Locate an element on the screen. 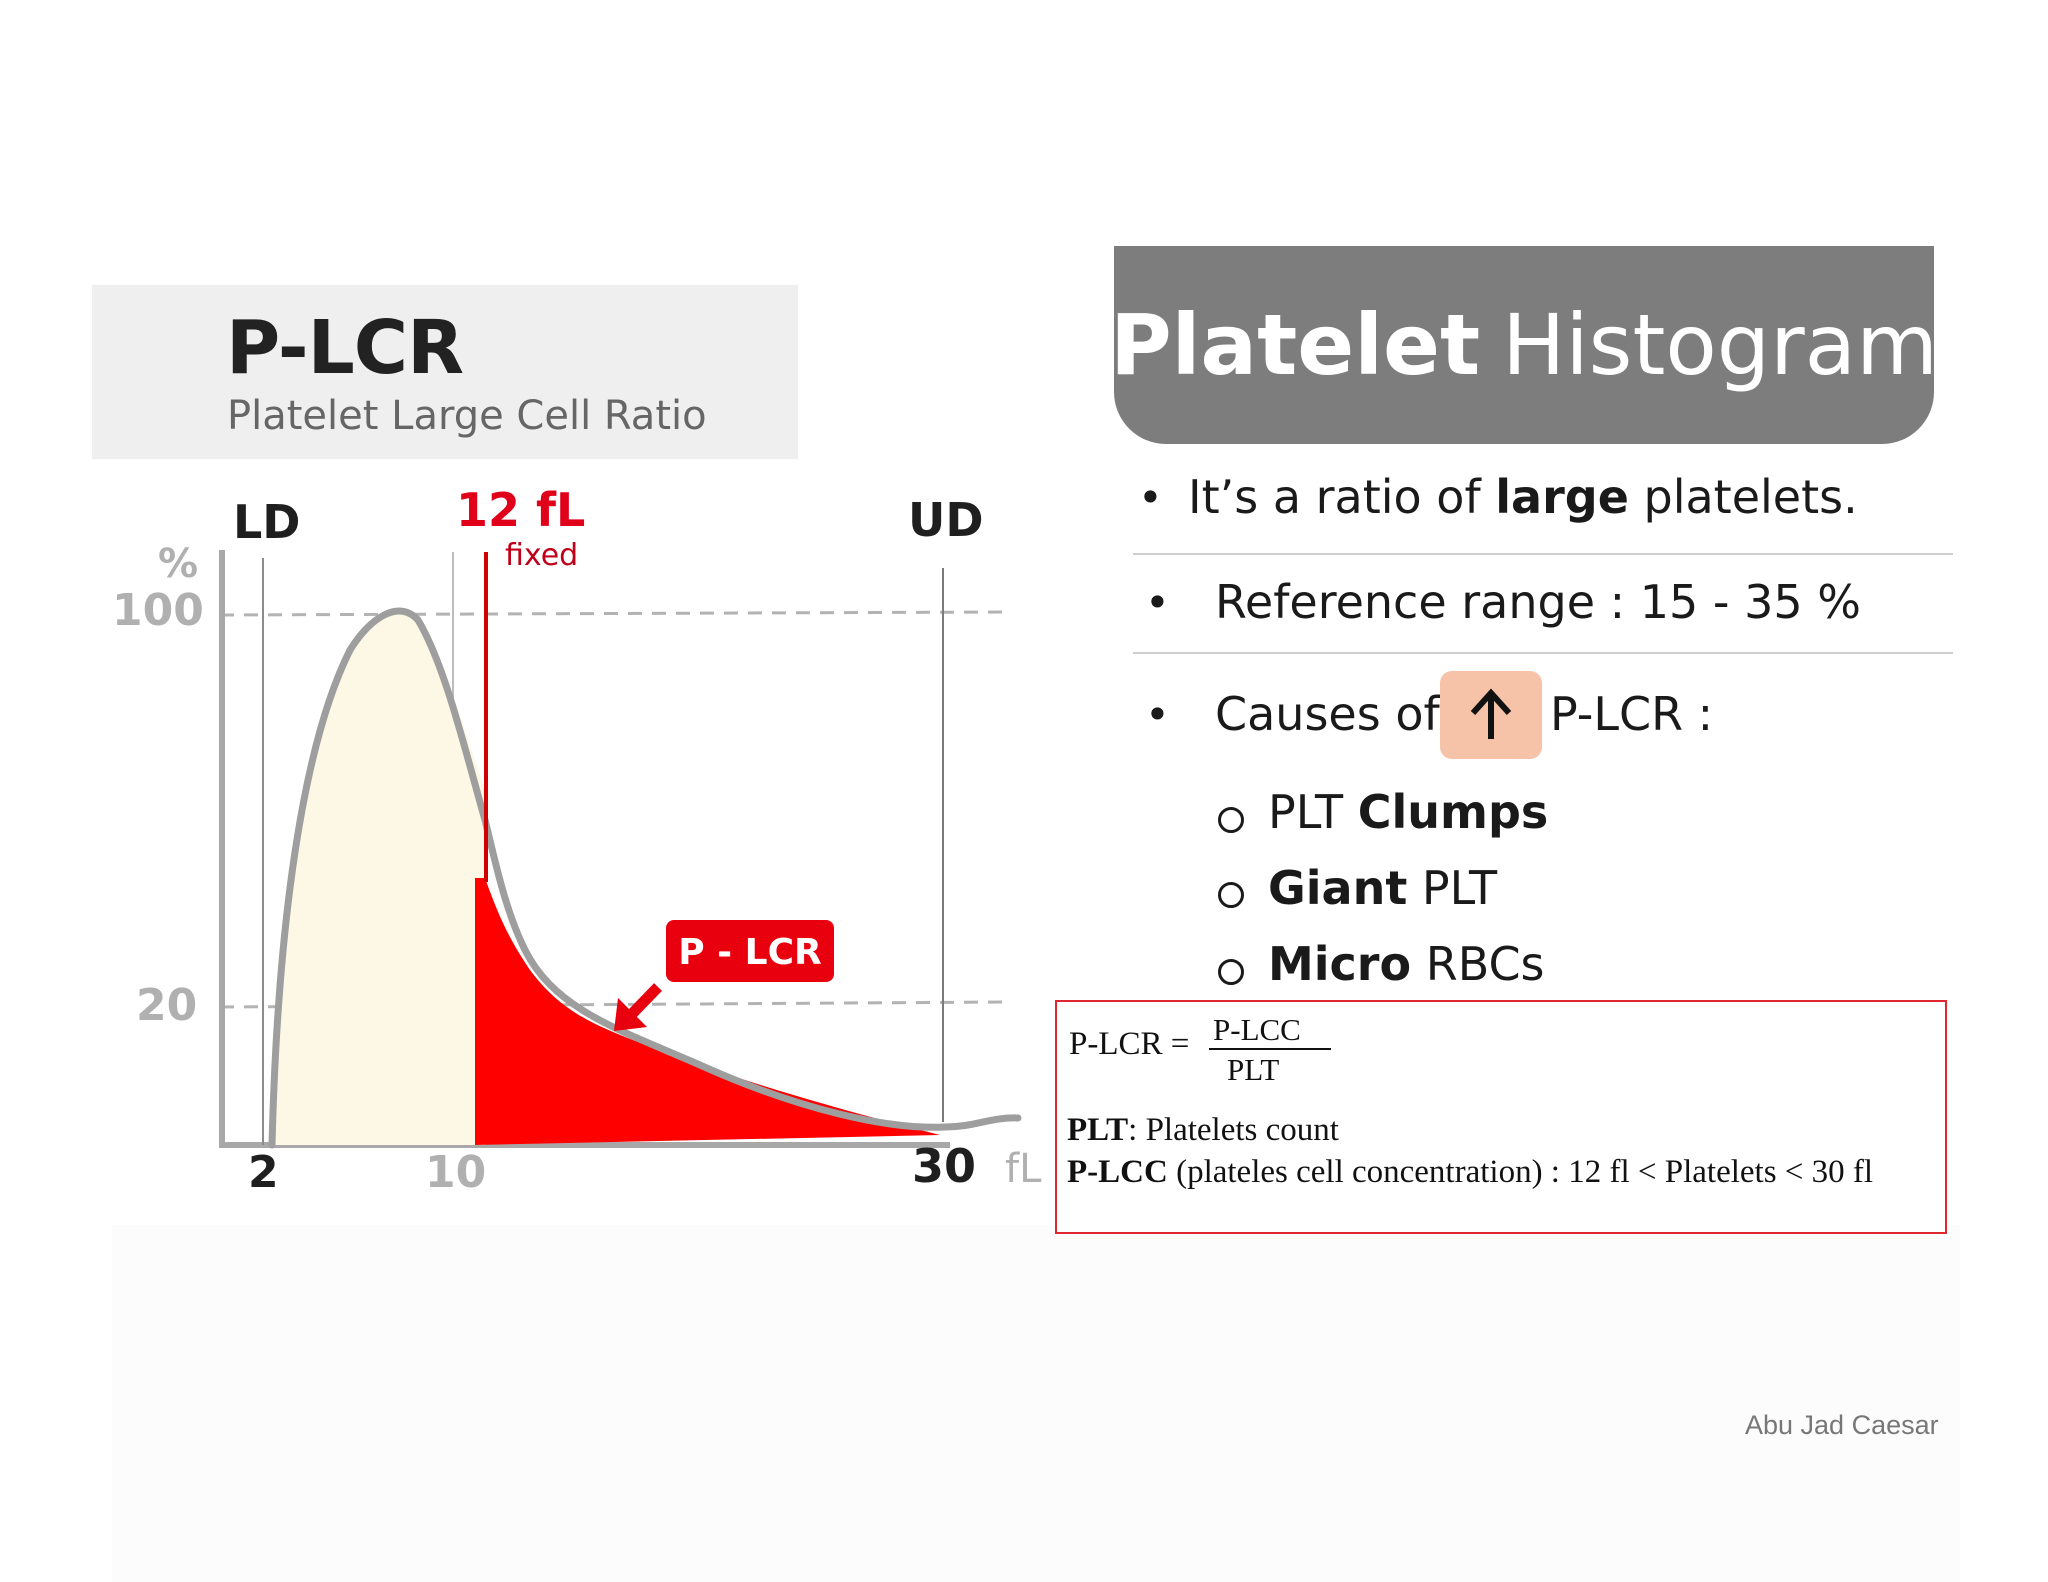 This screenshot has height=1582, width=2048. title-banner: Platelet Histogram is located at coordinates (1524, 345).